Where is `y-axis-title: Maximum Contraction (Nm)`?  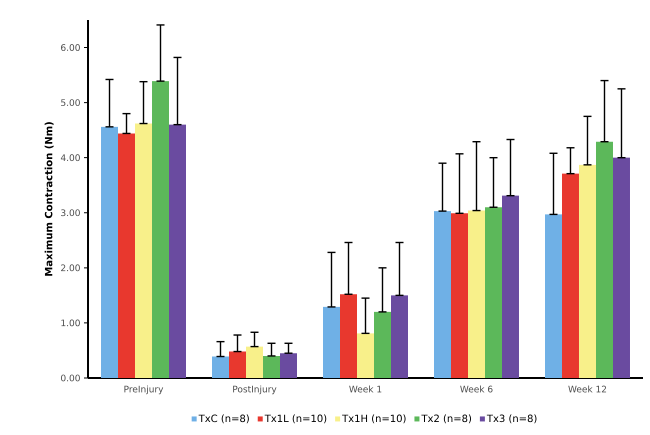 y-axis-title: Maximum Contraction (Nm) is located at coordinates (49, 199).